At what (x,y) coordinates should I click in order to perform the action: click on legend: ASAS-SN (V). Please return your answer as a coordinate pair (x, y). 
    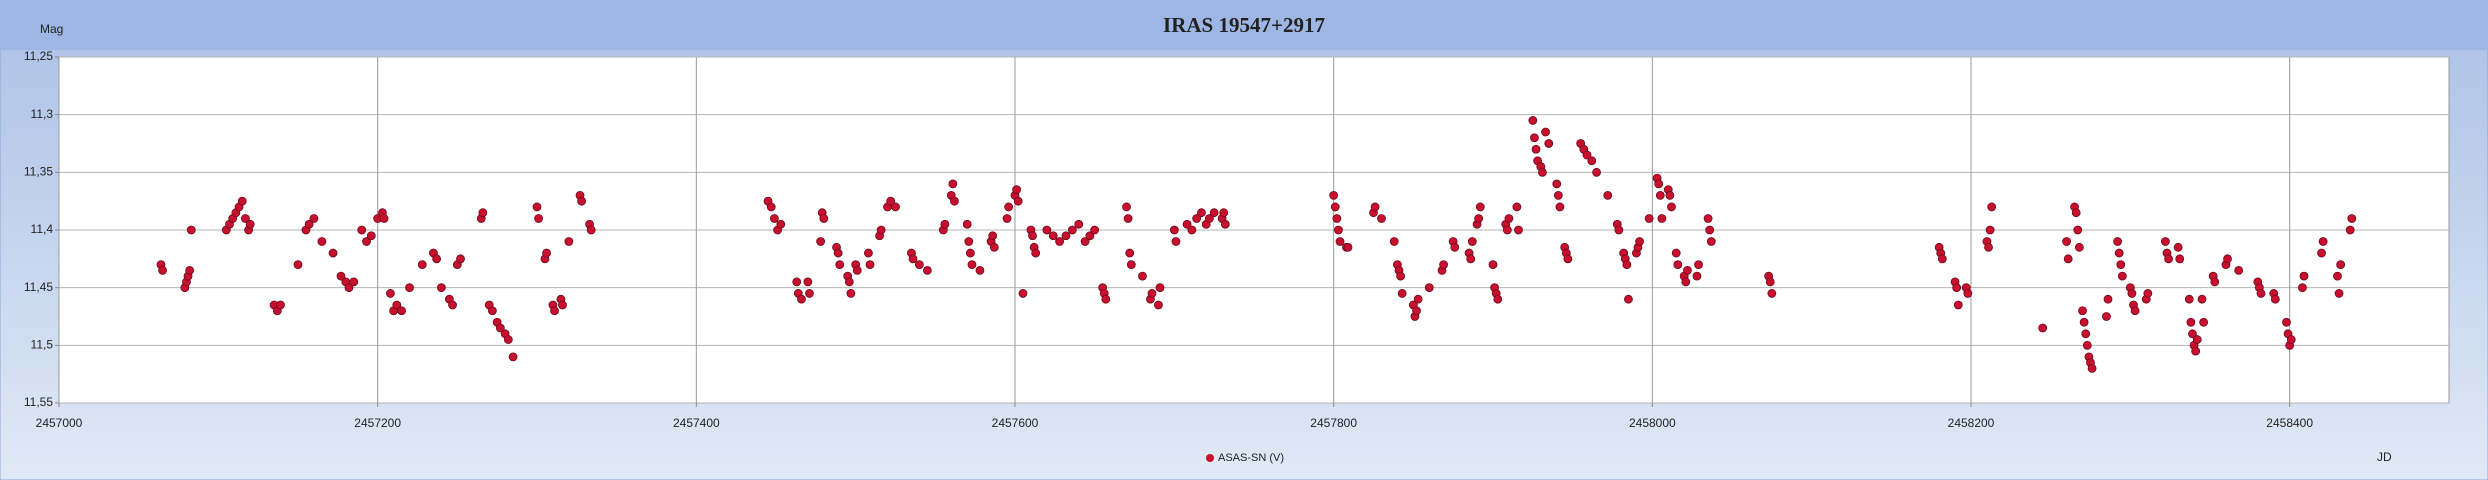
    Looking at the image, I should click on (1245, 458).